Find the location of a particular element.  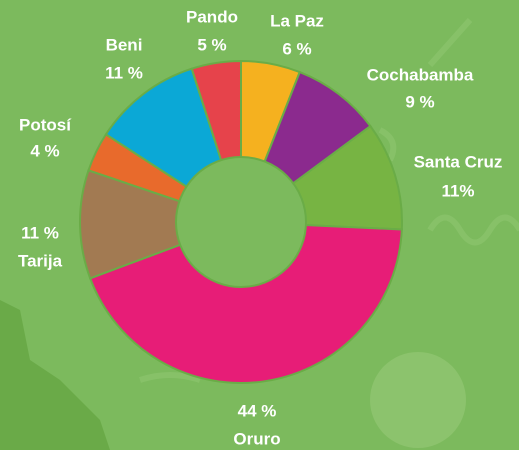

value-label: 4 % is located at coordinates (44, 150).